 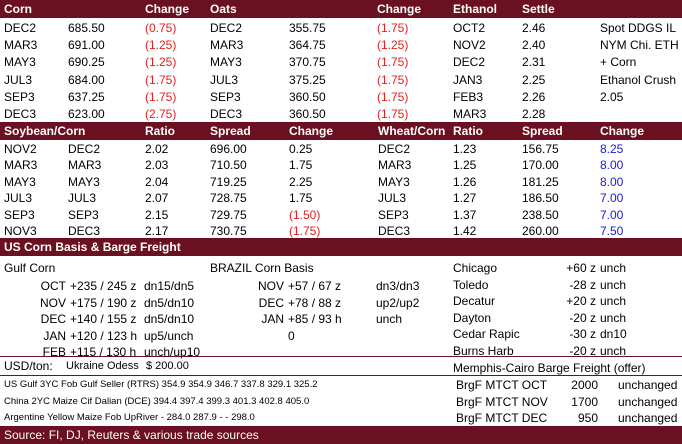 I want to click on soy-corn-ratio: 2.04, so click(x=157, y=181).